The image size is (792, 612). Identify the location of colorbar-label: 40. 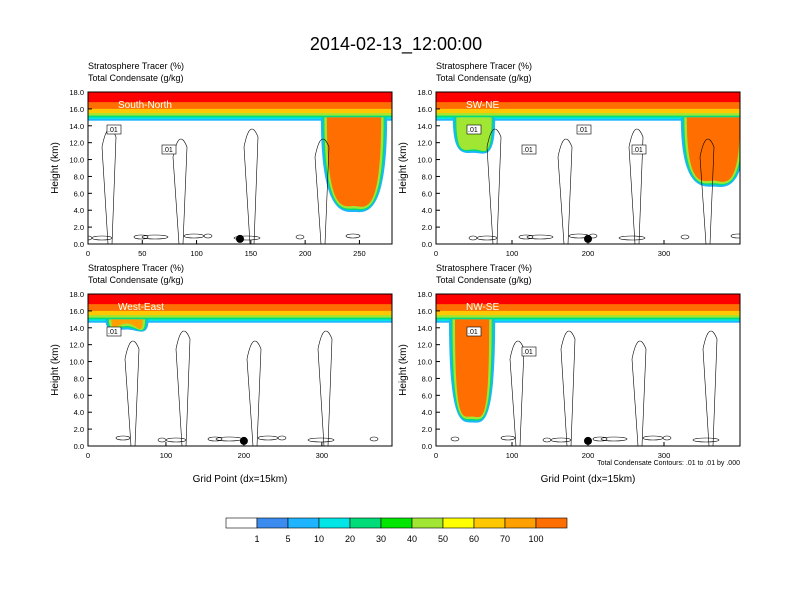
(412, 539).